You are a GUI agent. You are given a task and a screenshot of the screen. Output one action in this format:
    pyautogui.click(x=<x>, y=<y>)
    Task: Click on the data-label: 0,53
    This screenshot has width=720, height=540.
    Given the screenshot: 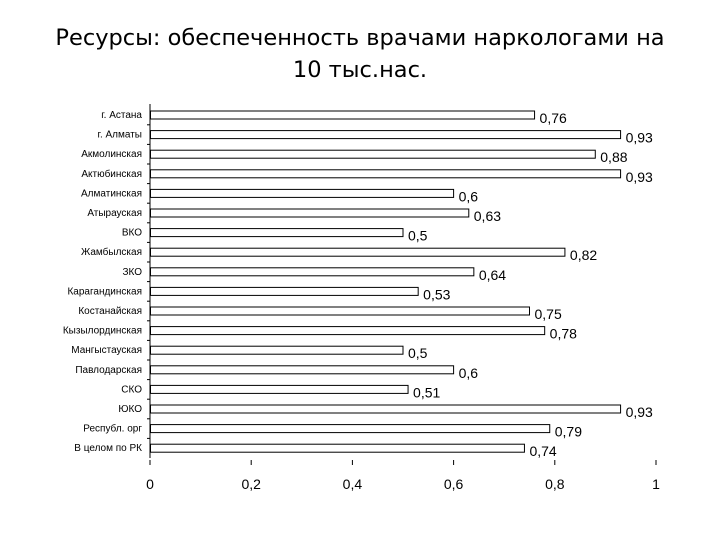 What is the action you would take?
    pyautogui.click(x=436, y=294)
    